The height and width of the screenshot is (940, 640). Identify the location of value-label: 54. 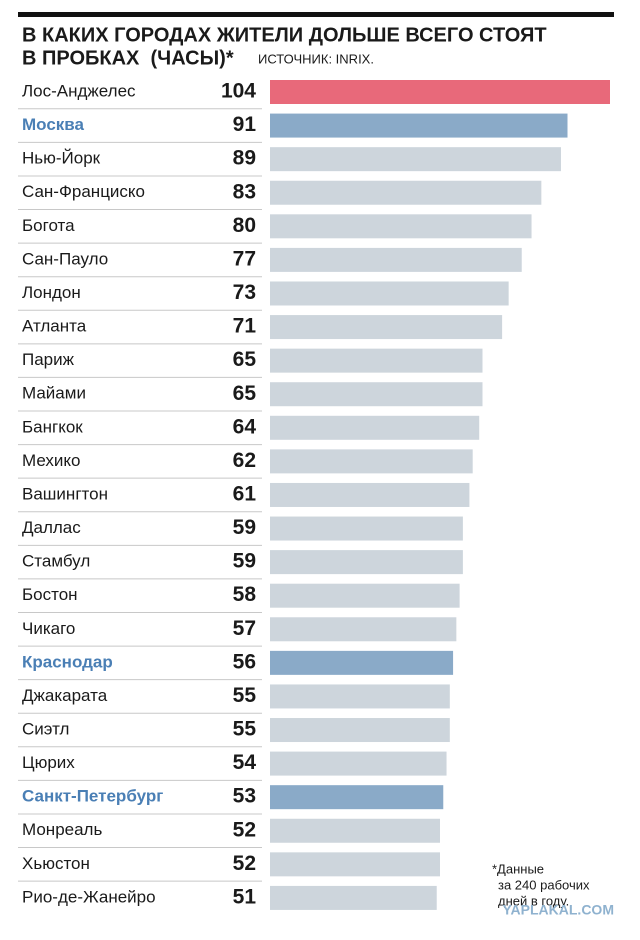
(245, 762).